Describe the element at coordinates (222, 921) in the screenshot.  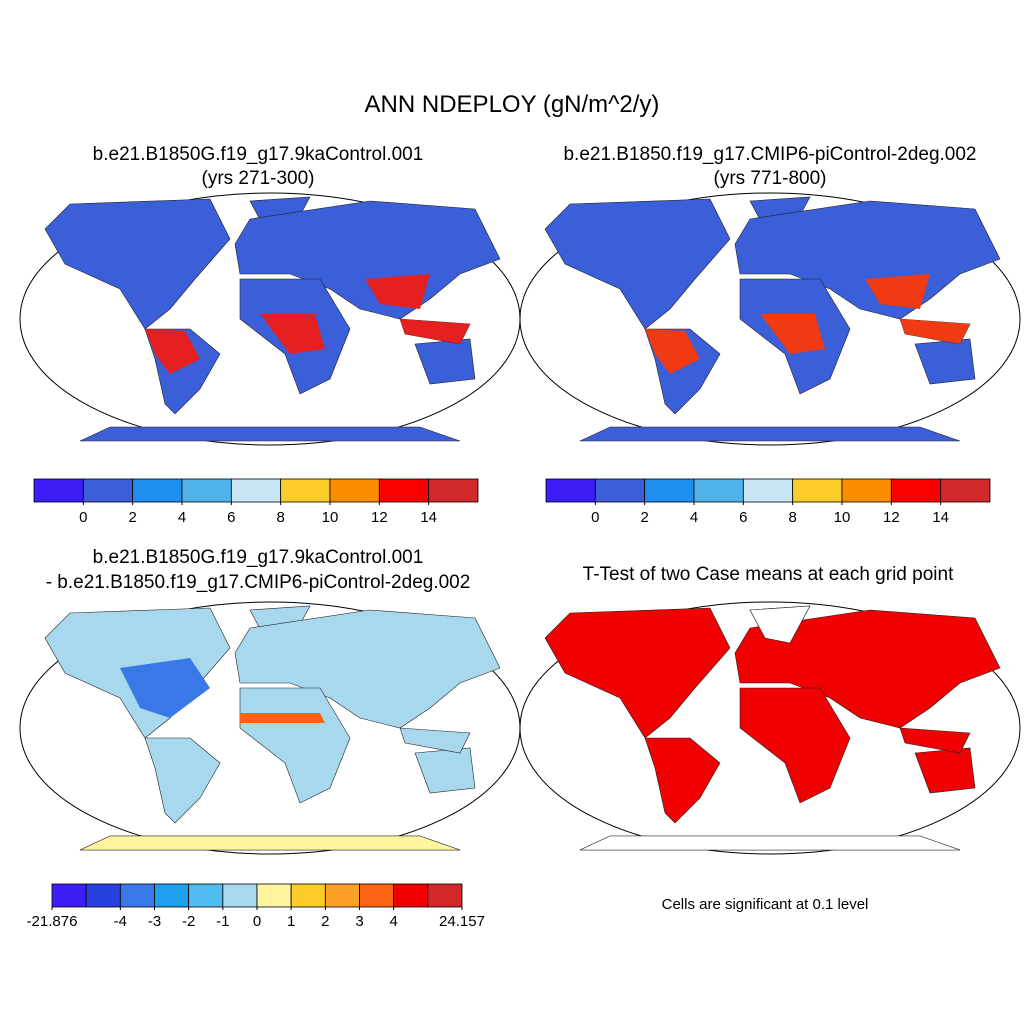
I see `colorbar-tick-label: -1` at that location.